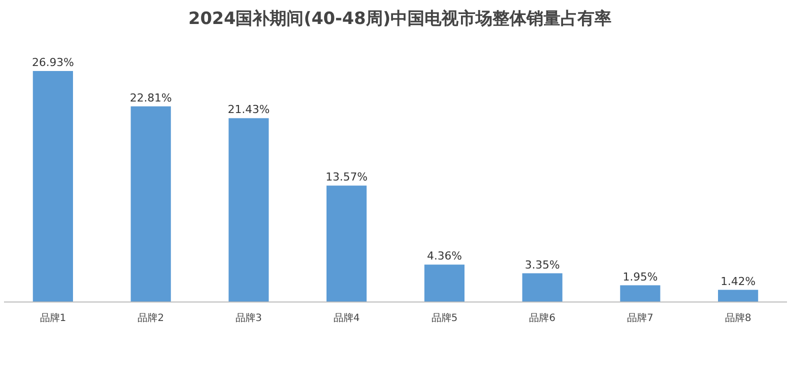 The image size is (800, 381). Describe the element at coordinates (444, 318) in the screenshot. I see `x-tick-label: 品牌5` at that location.